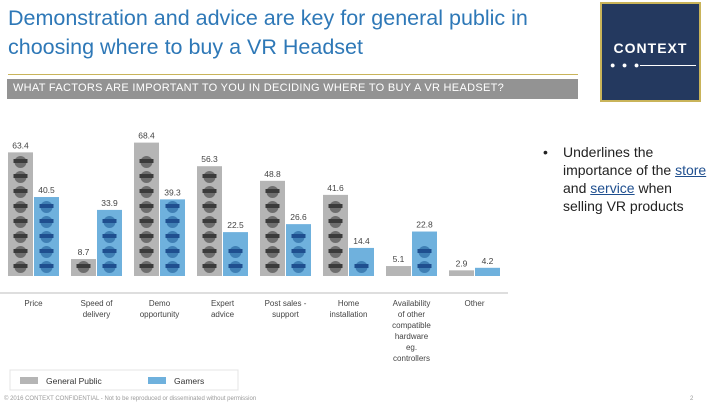 The height and width of the screenshot is (404, 711). Describe the element at coordinates (349, 314) in the screenshot. I see `category-label: installation` at that location.